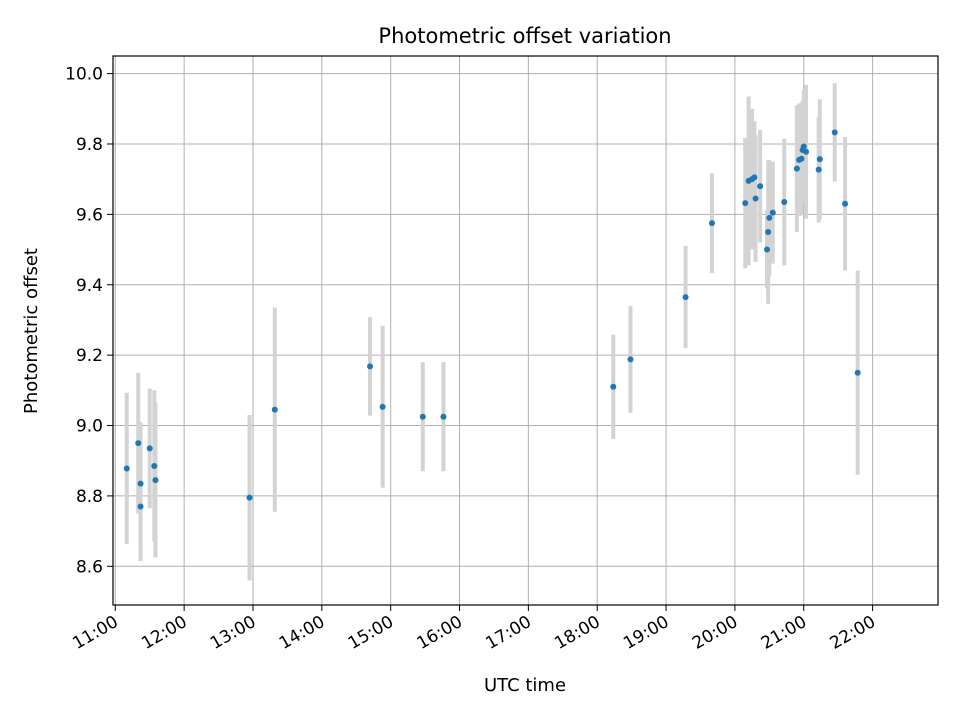 The height and width of the screenshot is (720, 960). What do you see at coordinates (84, 75) in the screenshot?
I see `y-tick-label: 10.0` at bounding box center [84, 75].